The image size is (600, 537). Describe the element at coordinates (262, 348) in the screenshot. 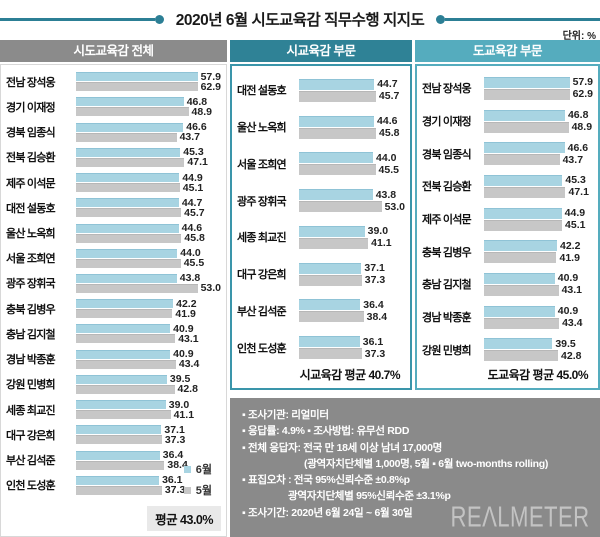

I see `superintendent-name: 인천 도성훈` at that location.